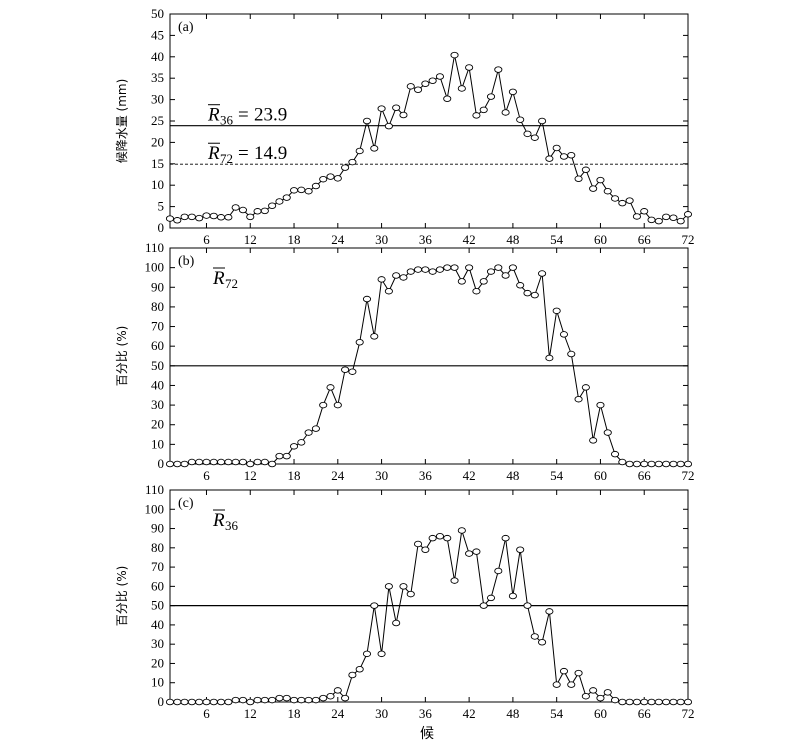 This screenshot has width=800, height=742. I want to click on x-tick-label: 66, so click(645, 713).